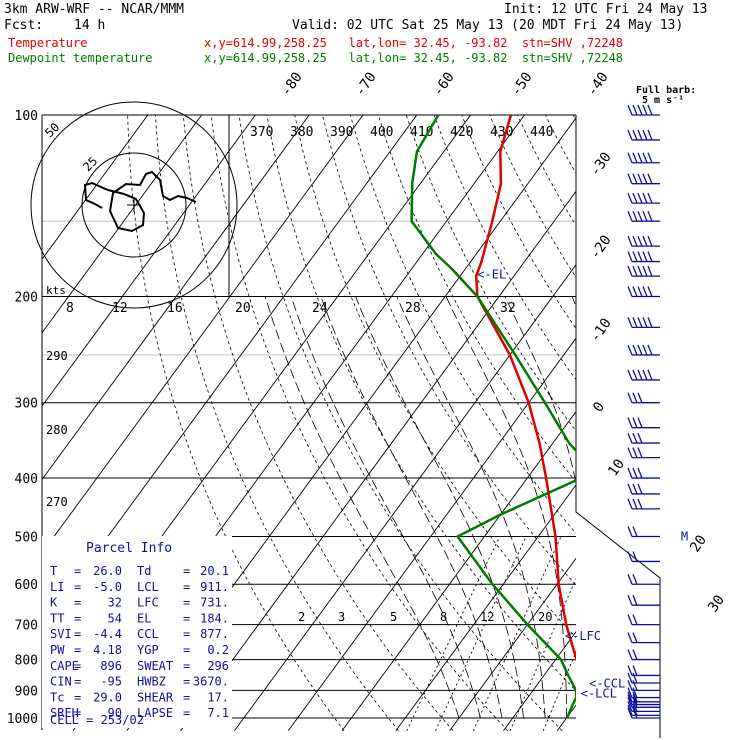 This screenshot has height=740, width=740. I want to click on parcel-value: 877., so click(214, 634).